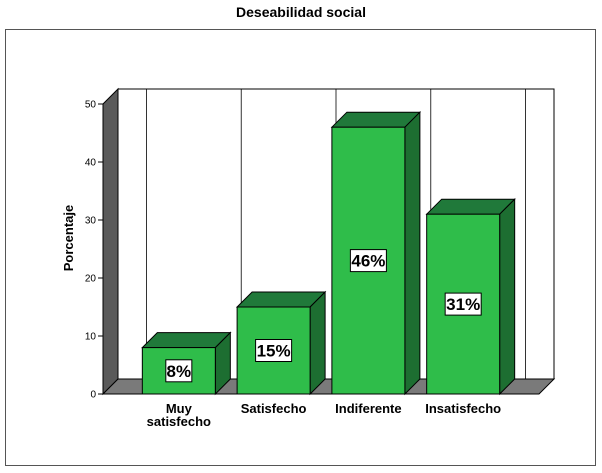  I want to click on data-label: 31%, so click(463, 304).